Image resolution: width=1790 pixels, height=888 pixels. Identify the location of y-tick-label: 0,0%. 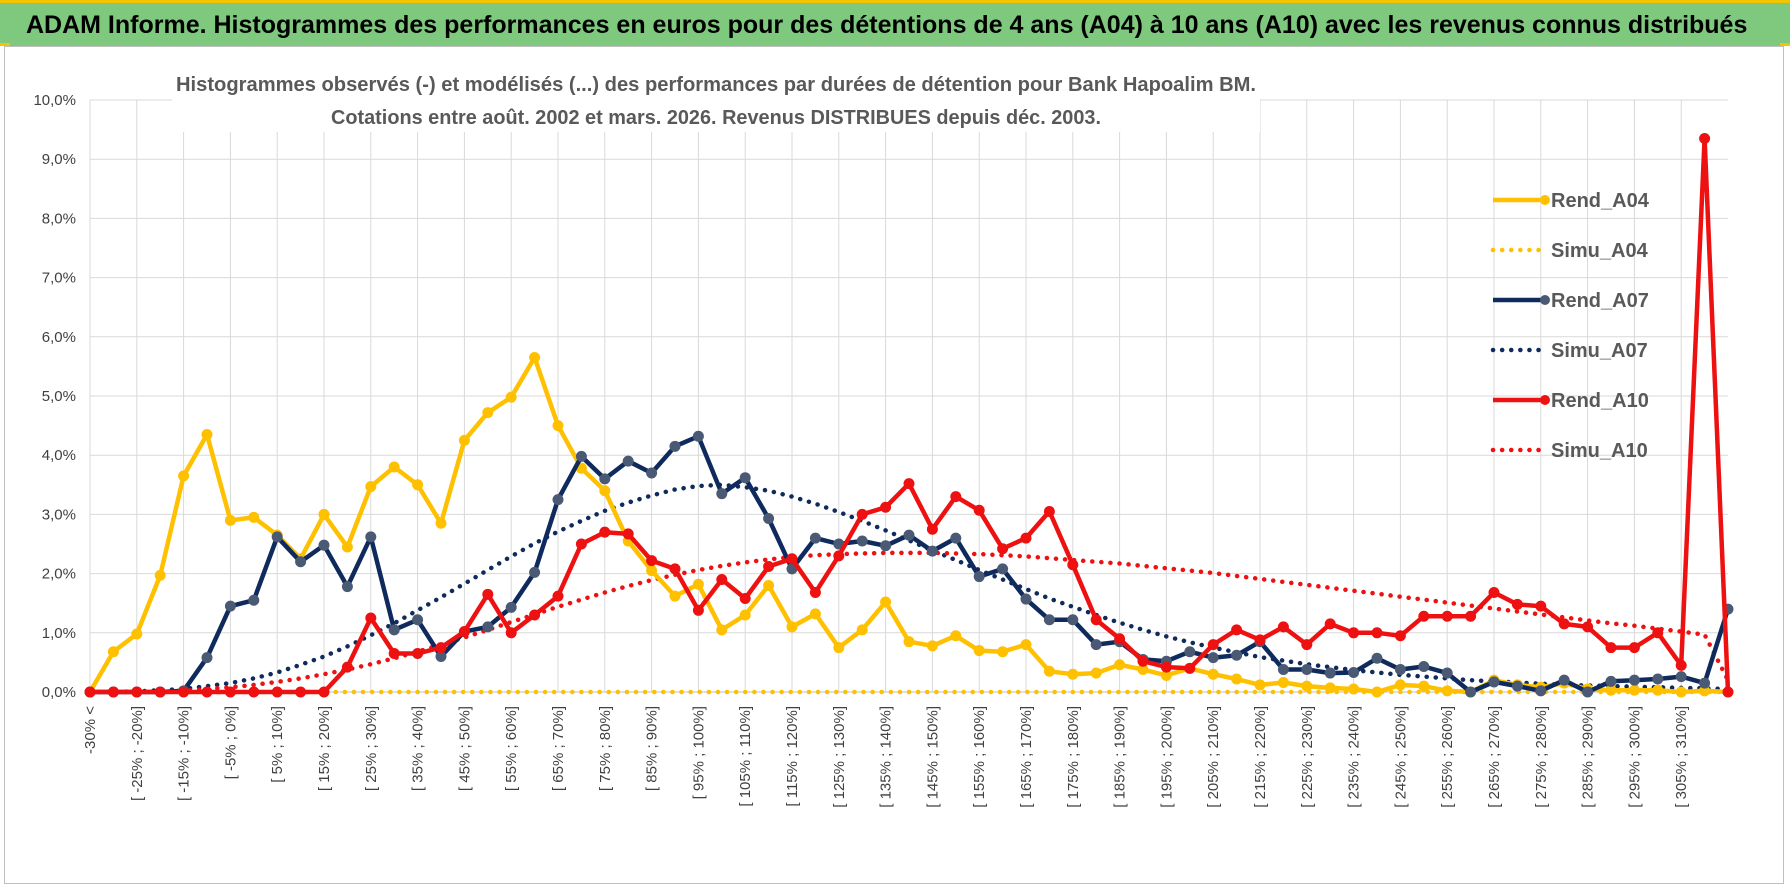
(59, 692).